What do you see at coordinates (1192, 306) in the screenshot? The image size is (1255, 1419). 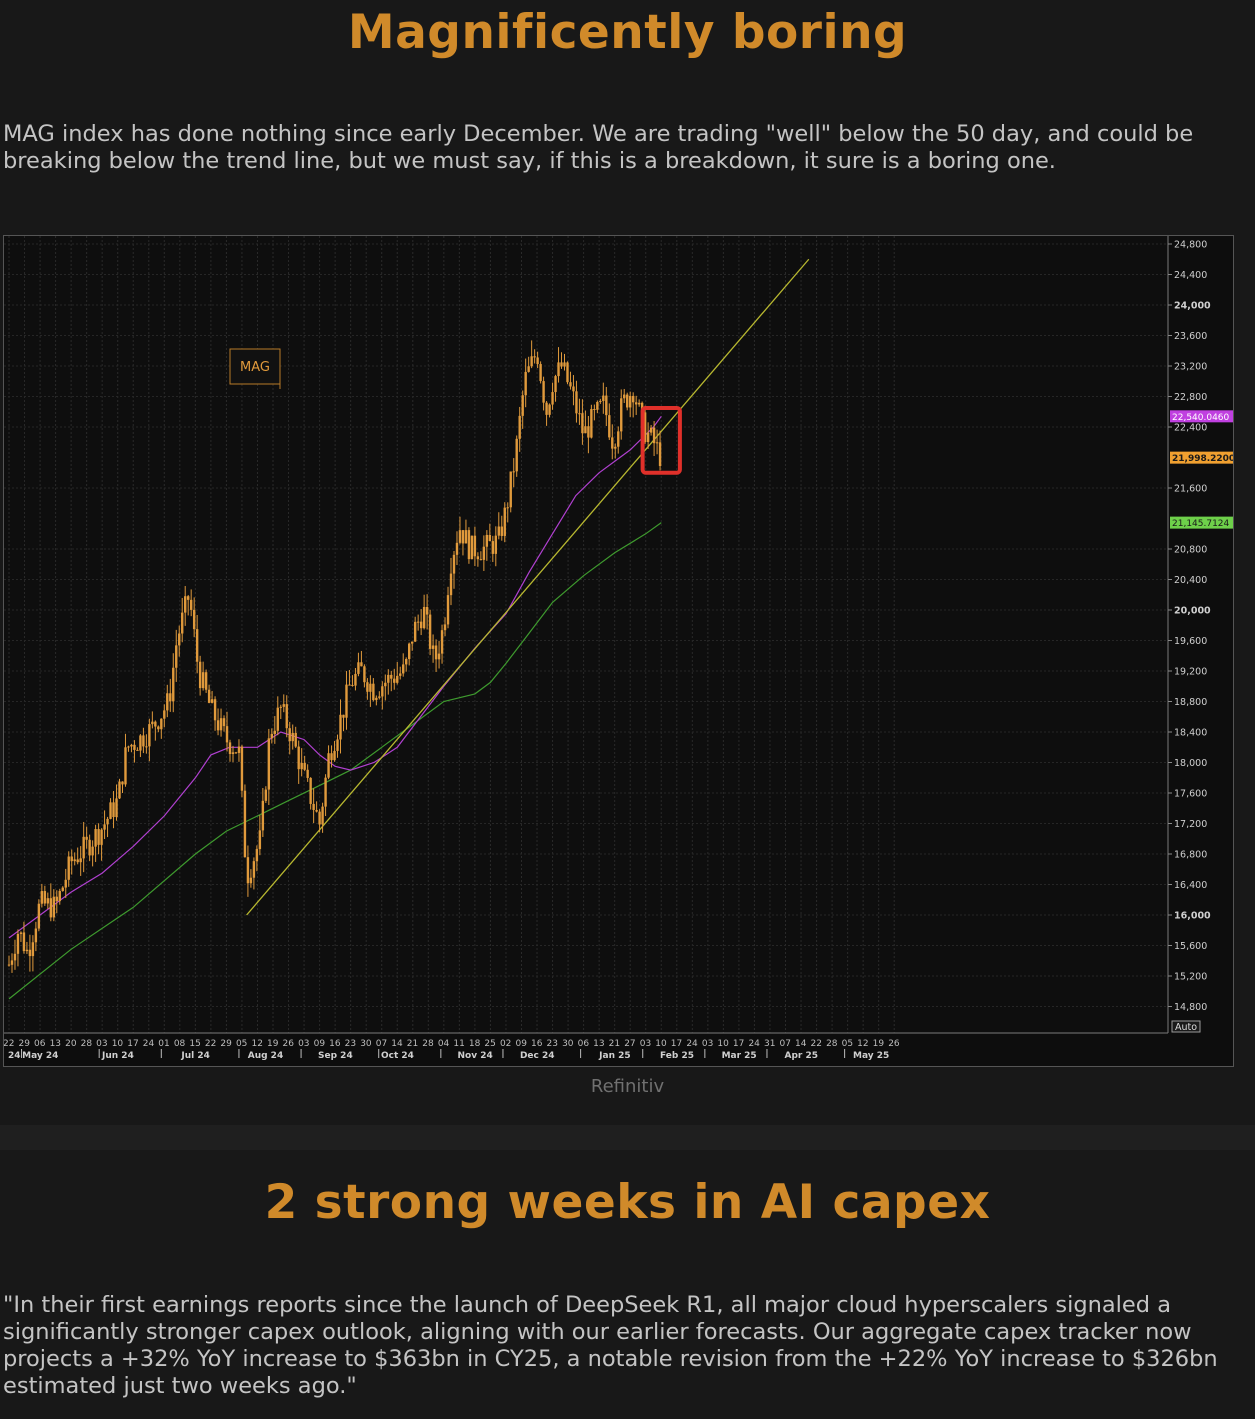 I see `y-tick-label: 24,000` at bounding box center [1192, 306].